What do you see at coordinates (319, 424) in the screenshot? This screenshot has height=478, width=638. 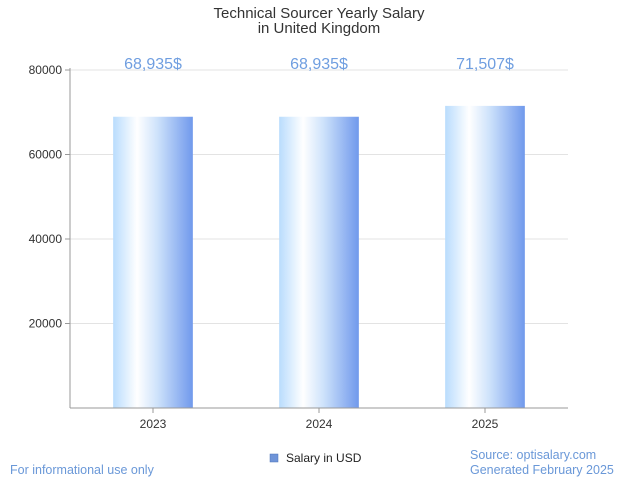 I see `x-tick-label-2024: 2024` at bounding box center [319, 424].